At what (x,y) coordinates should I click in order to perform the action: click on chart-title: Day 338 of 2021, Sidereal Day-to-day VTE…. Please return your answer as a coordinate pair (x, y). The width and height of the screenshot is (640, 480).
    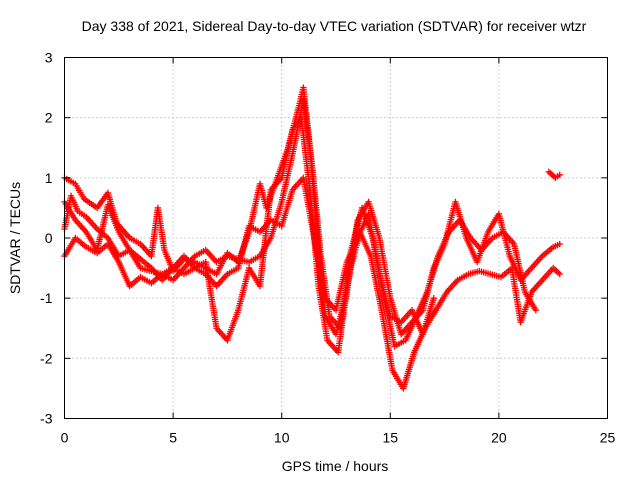
    Looking at the image, I should click on (334, 26).